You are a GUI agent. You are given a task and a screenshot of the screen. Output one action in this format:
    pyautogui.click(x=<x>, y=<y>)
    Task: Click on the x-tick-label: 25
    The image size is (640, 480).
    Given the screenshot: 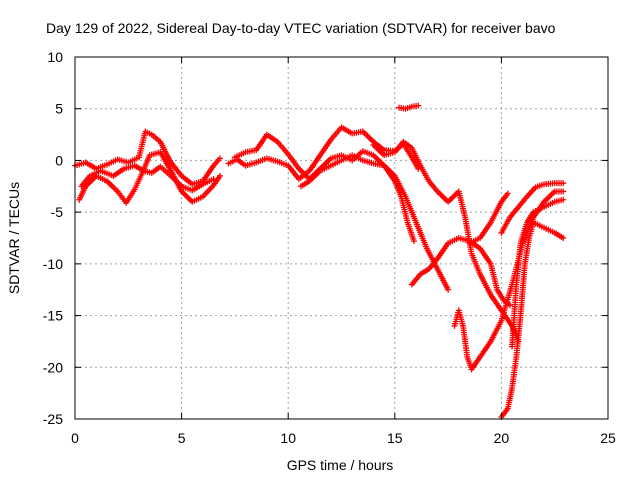 What is the action you would take?
    pyautogui.click(x=608, y=438)
    